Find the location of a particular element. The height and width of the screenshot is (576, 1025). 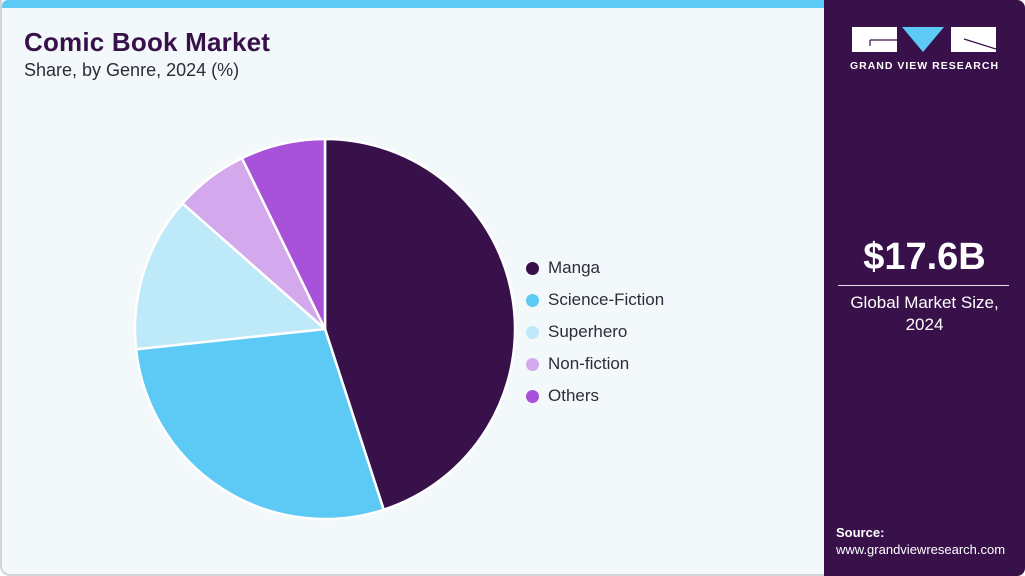

divider is located at coordinates (923, 285).